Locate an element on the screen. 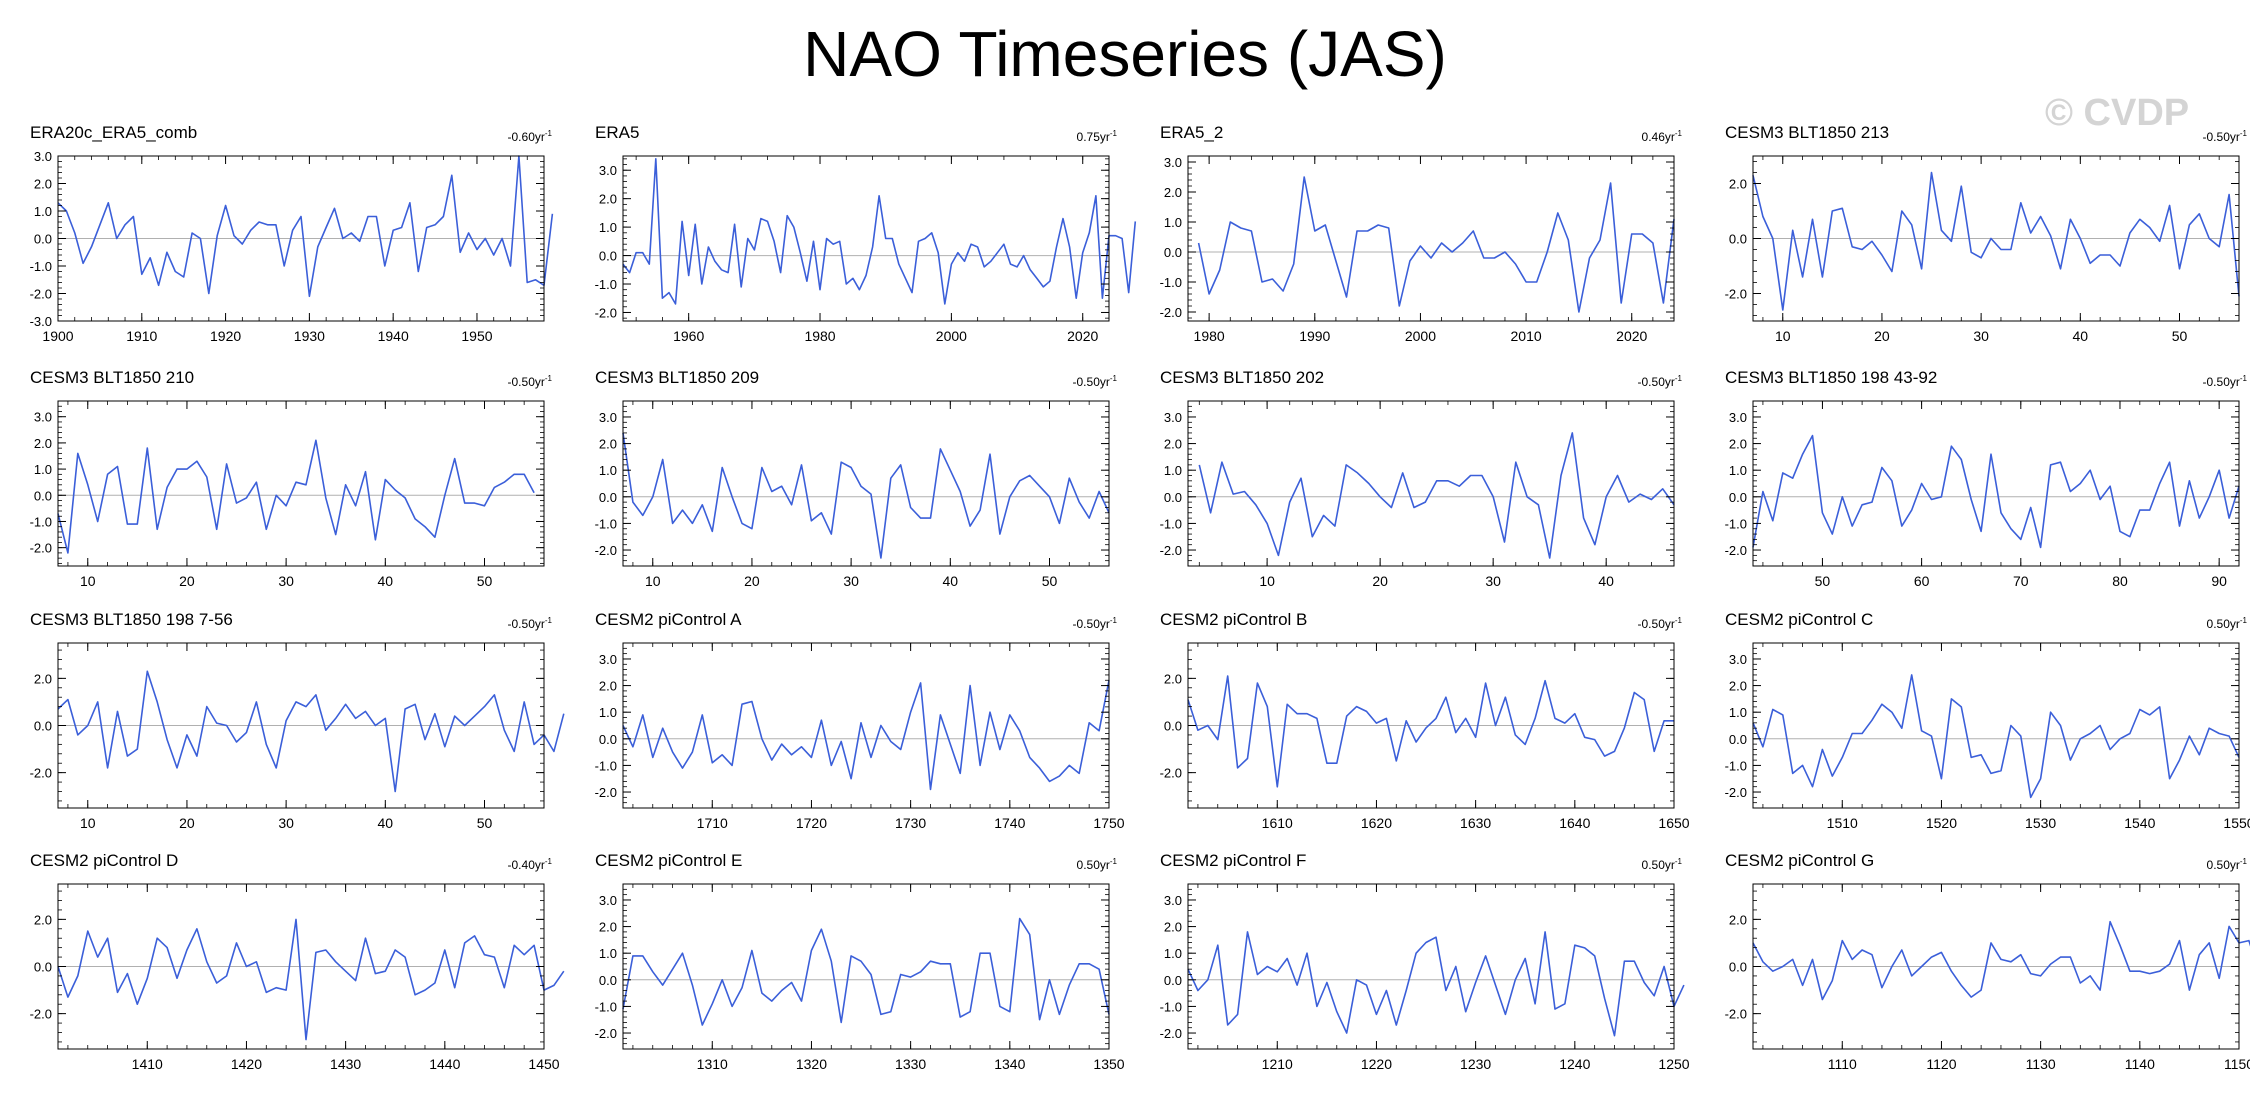 Image resolution: width=2250 pixels, height=1118 pixels. x-tick-label: 1240 is located at coordinates (1574, 1064).